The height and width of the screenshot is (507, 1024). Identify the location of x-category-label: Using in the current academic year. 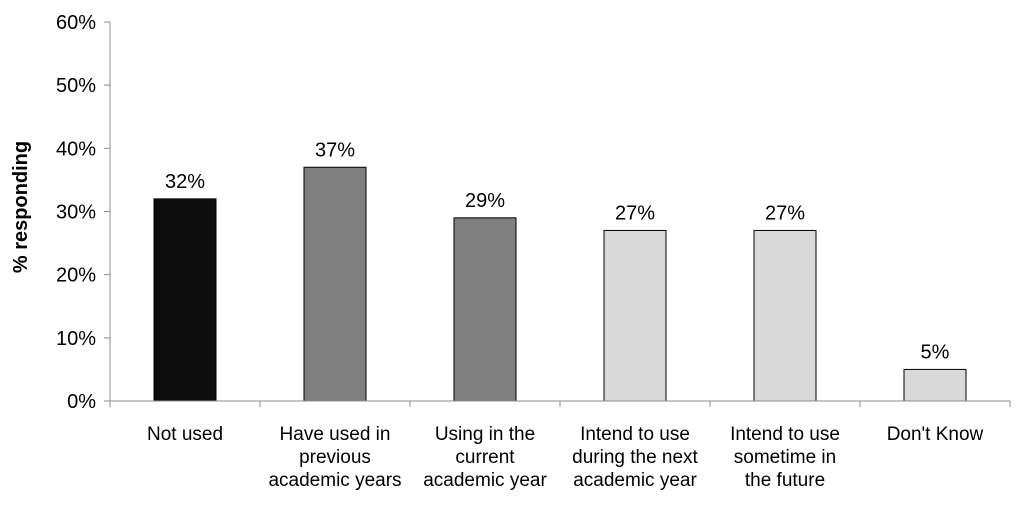
(485, 457).